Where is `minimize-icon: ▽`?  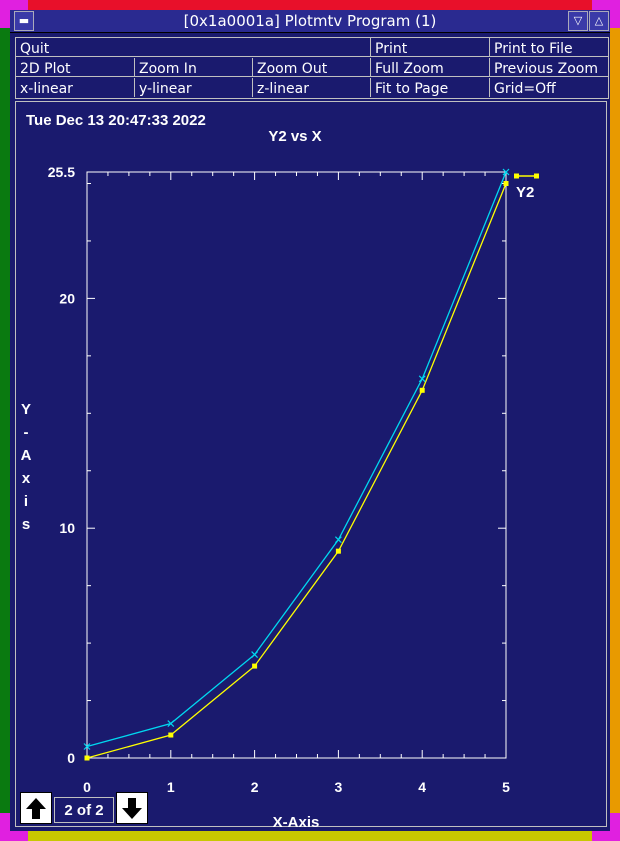
minimize-icon: ▽ is located at coordinates (578, 21).